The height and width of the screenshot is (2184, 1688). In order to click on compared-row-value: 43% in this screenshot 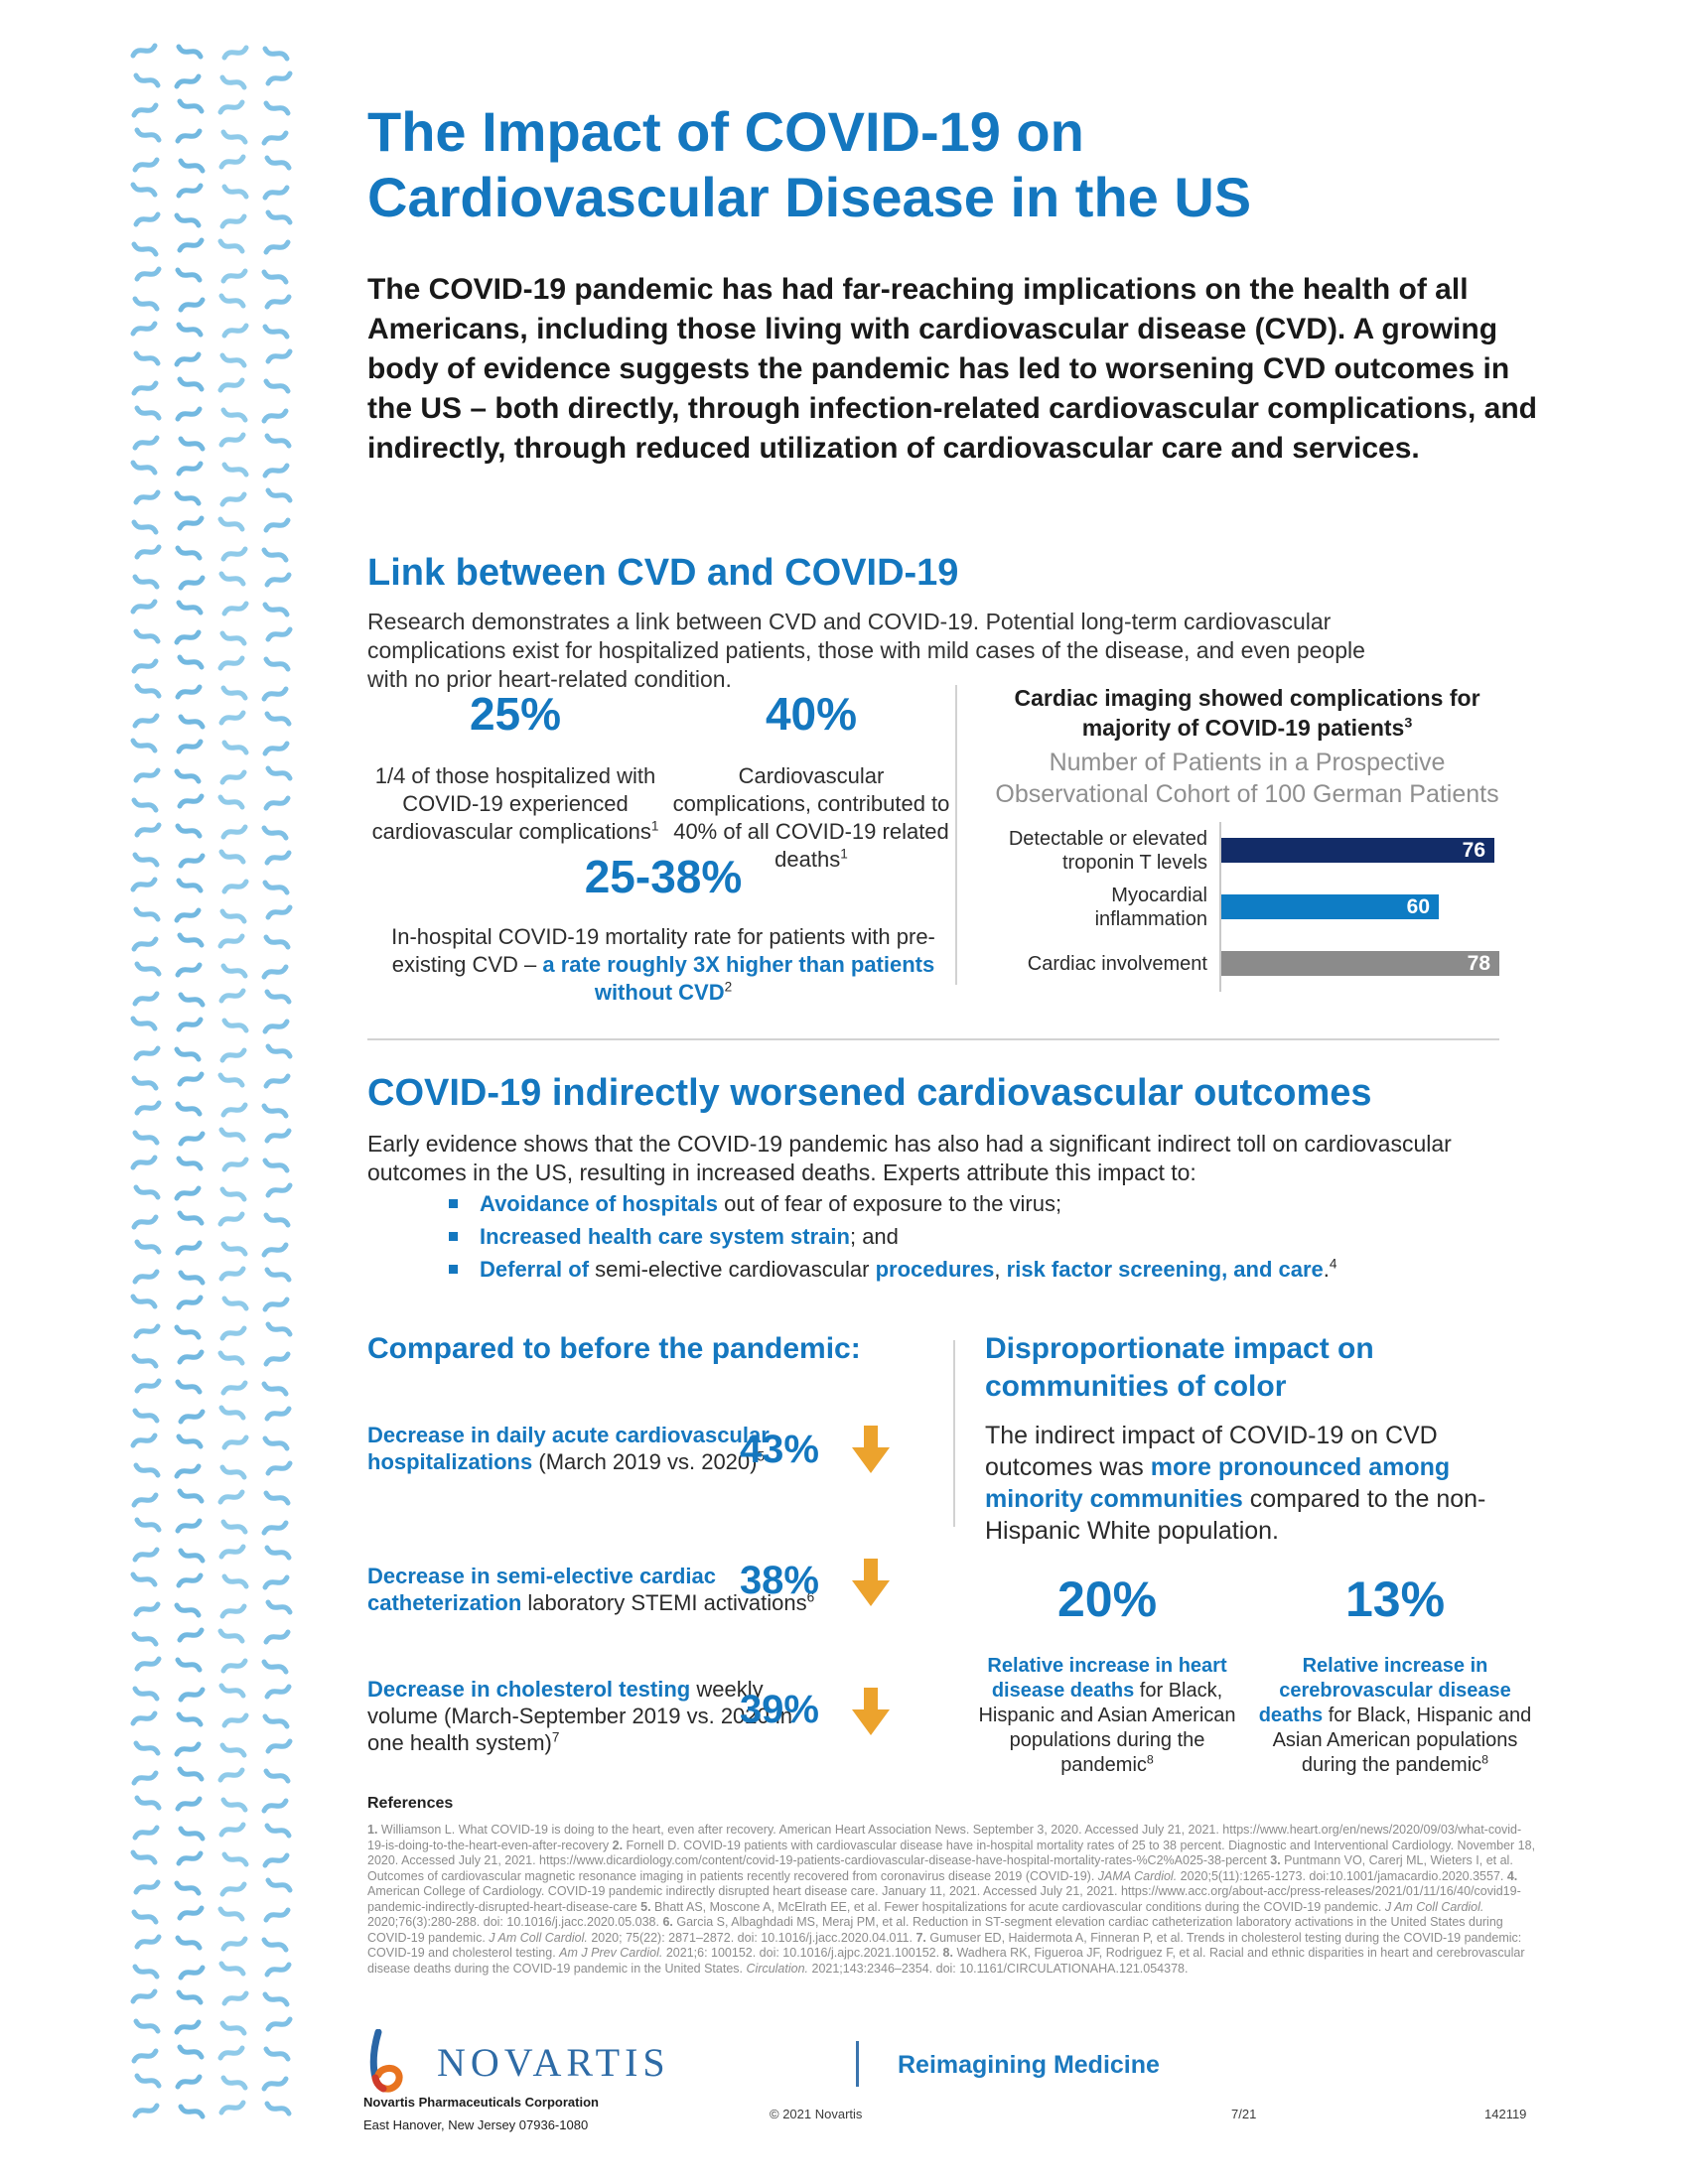, I will do `click(779, 1449)`.